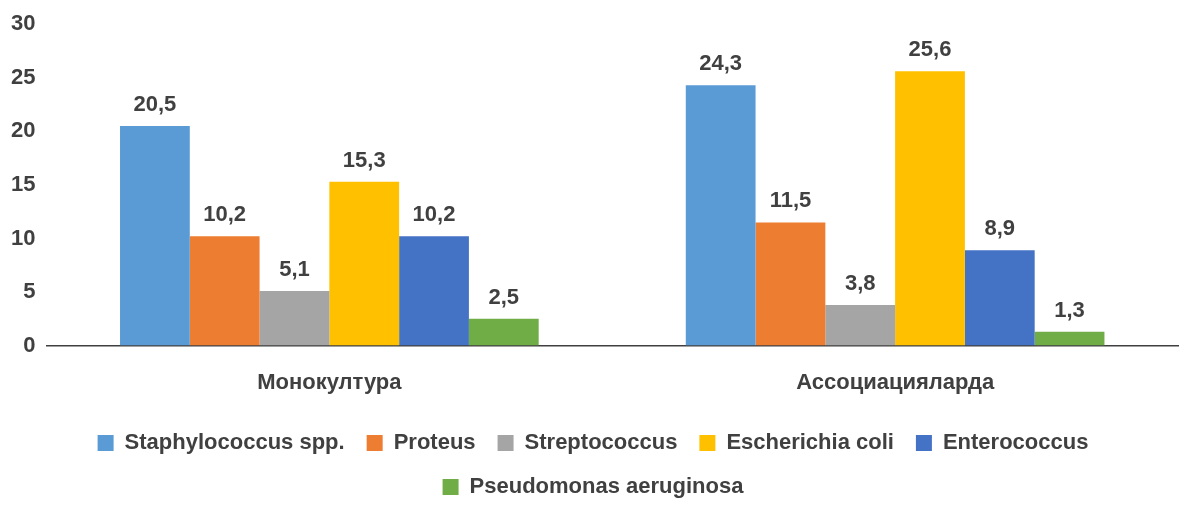 The width and height of the screenshot is (1200, 517). I want to click on legend-label: Staphylococcus spp., so click(234, 442).